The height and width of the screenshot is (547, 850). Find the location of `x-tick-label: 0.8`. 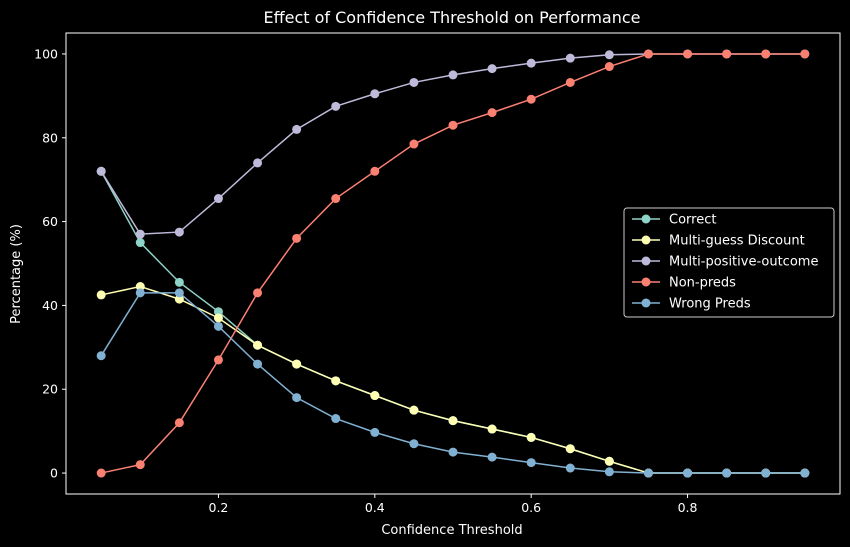

x-tick-label: 0.8 is located at coordinates (688, 507).